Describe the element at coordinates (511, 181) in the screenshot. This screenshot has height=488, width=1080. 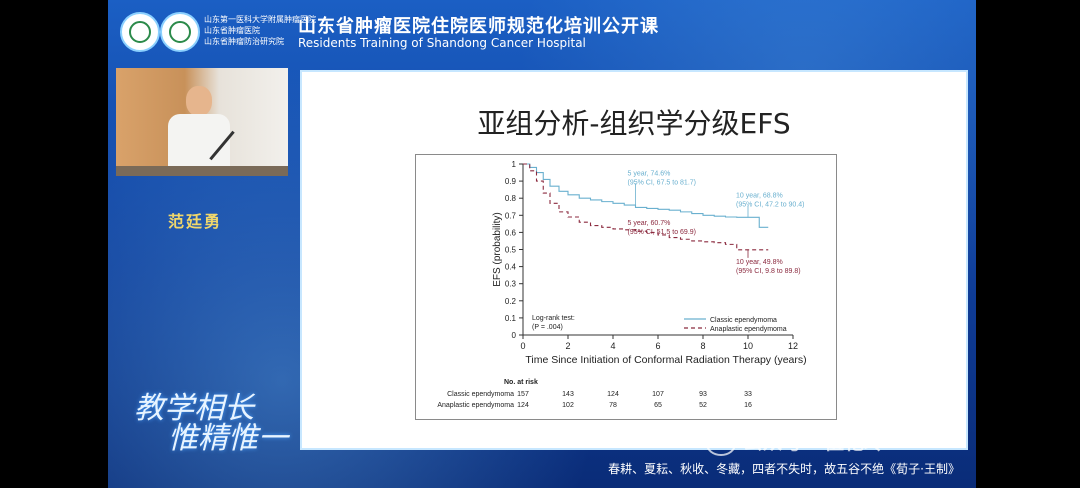
I see `y-tick-label: 0.9` at that location.